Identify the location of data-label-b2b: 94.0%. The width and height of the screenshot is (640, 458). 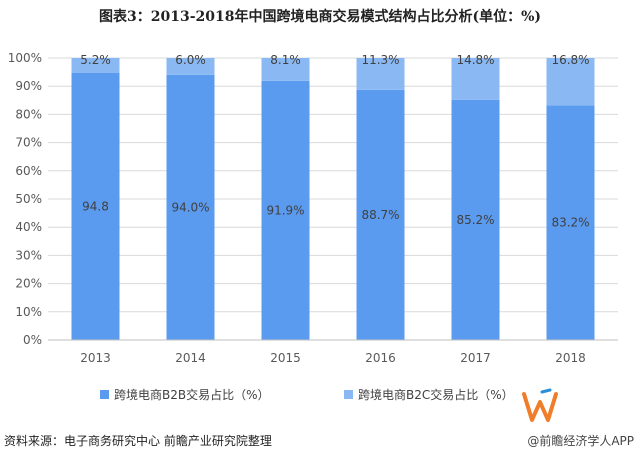
(190, 207).